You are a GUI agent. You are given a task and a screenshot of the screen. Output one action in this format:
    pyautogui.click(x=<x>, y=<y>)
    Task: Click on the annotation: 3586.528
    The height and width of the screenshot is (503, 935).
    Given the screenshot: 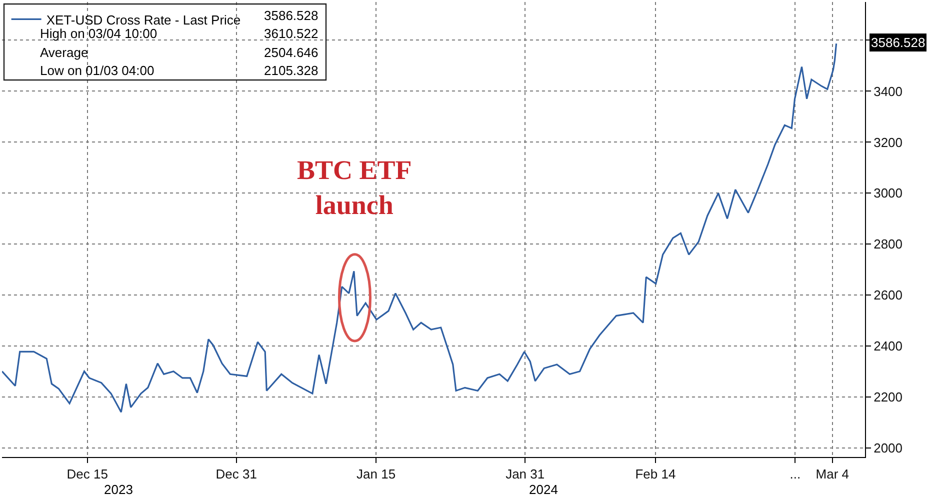 What is the action you would take?
    pyautogui.click(x=291, y=15)
    